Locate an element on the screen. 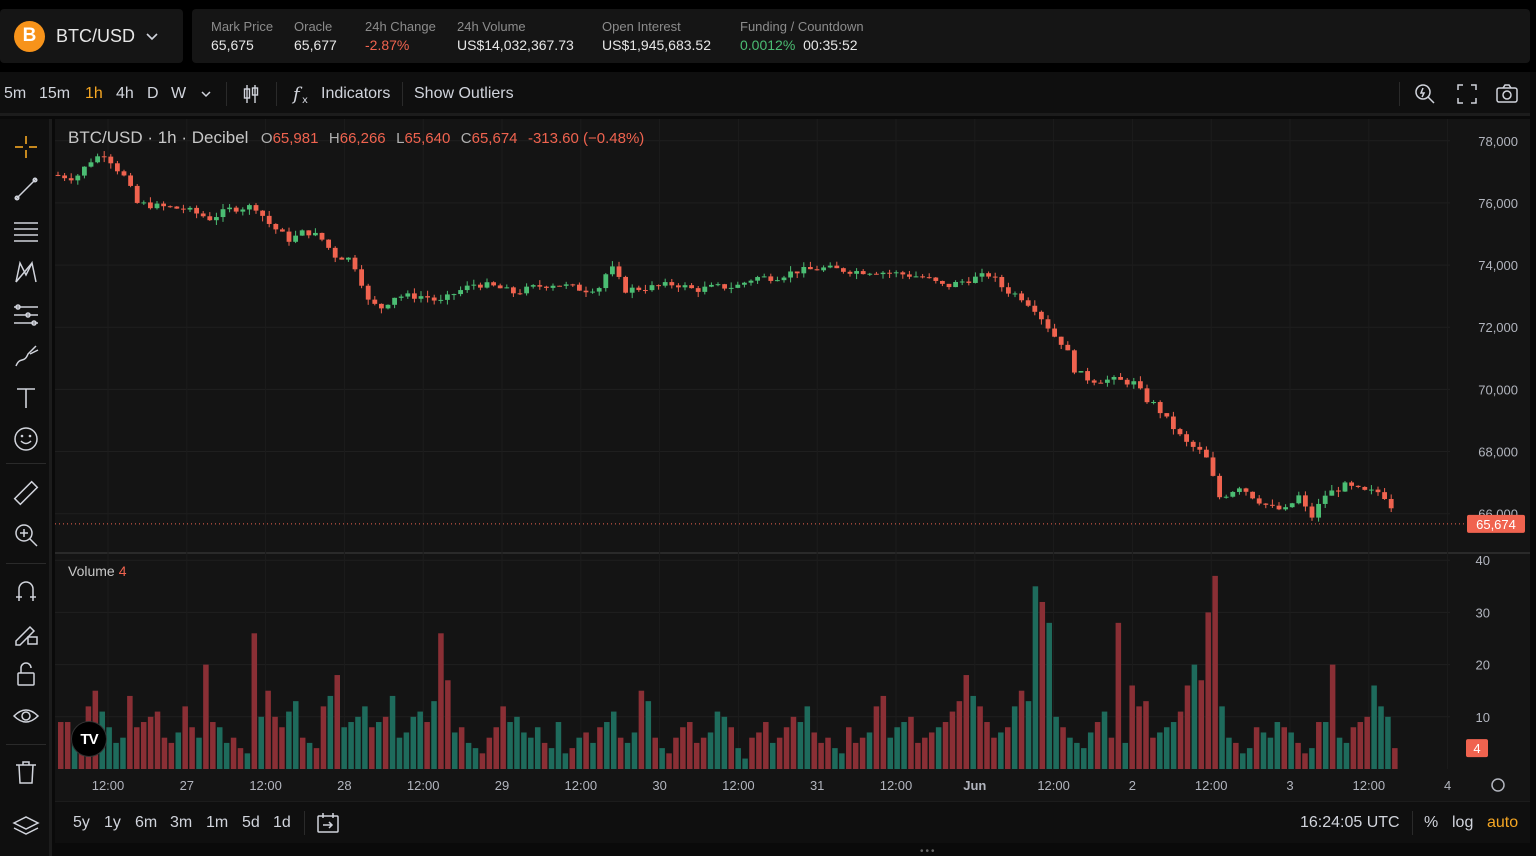 Image resolution: width=1536 pixels, height=856 pixels. pattern-icon is located at coordinates (26, 272).